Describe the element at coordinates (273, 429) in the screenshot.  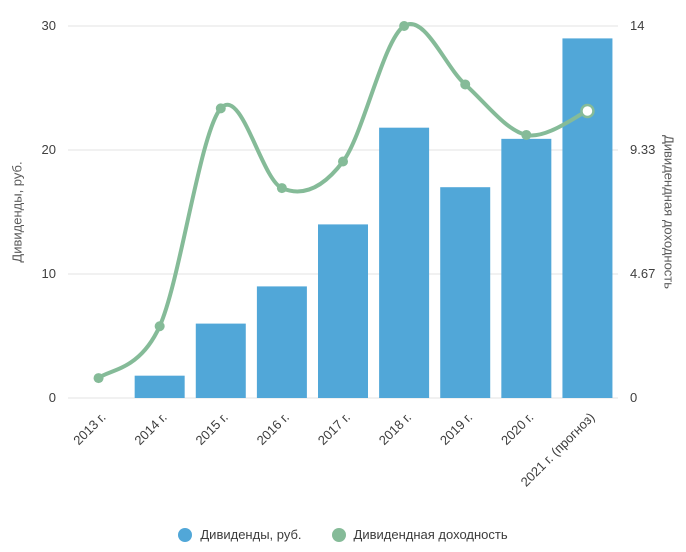
I see `x-axis-category-label: 2016 г.` at that location.